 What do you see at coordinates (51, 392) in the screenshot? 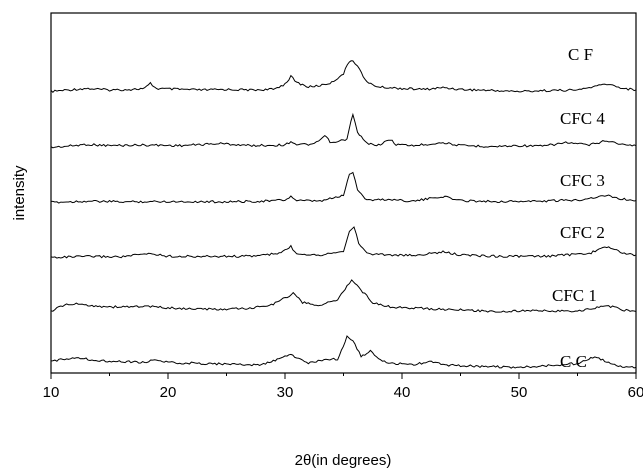
I see `x-tick-label: 10` at bounding box center [51, 392].